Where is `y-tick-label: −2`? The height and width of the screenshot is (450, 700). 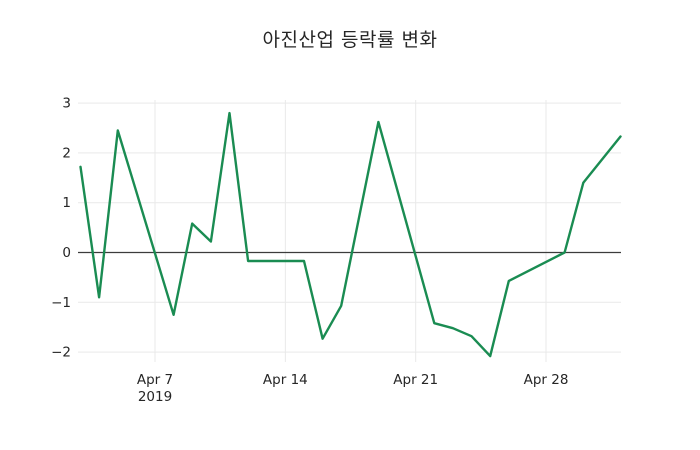
y-tick-label: −2 is located at coordinates (61, 353).